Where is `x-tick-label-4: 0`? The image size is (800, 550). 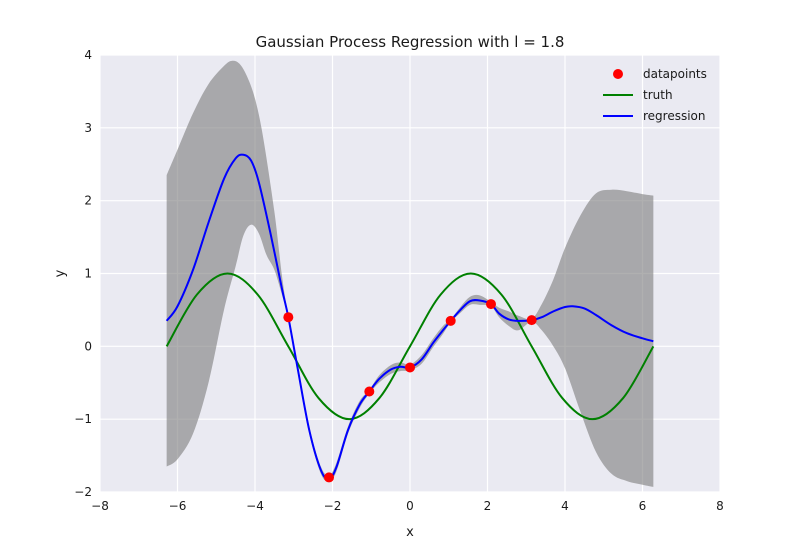
x-tick-label-4: 0 is located at coordinates (410, 506).